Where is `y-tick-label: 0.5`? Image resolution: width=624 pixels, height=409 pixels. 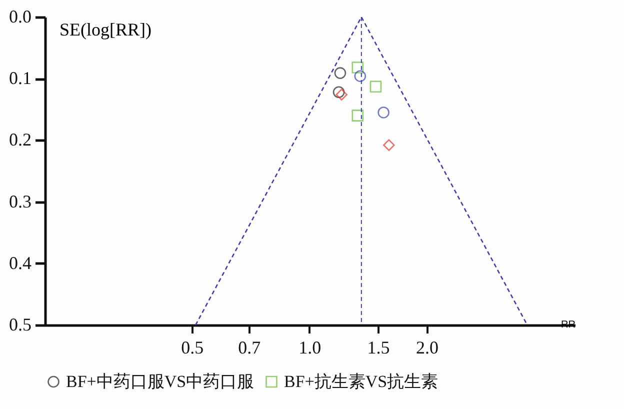
y-tick-label: 0.5 is located at coordinates (20, 324).